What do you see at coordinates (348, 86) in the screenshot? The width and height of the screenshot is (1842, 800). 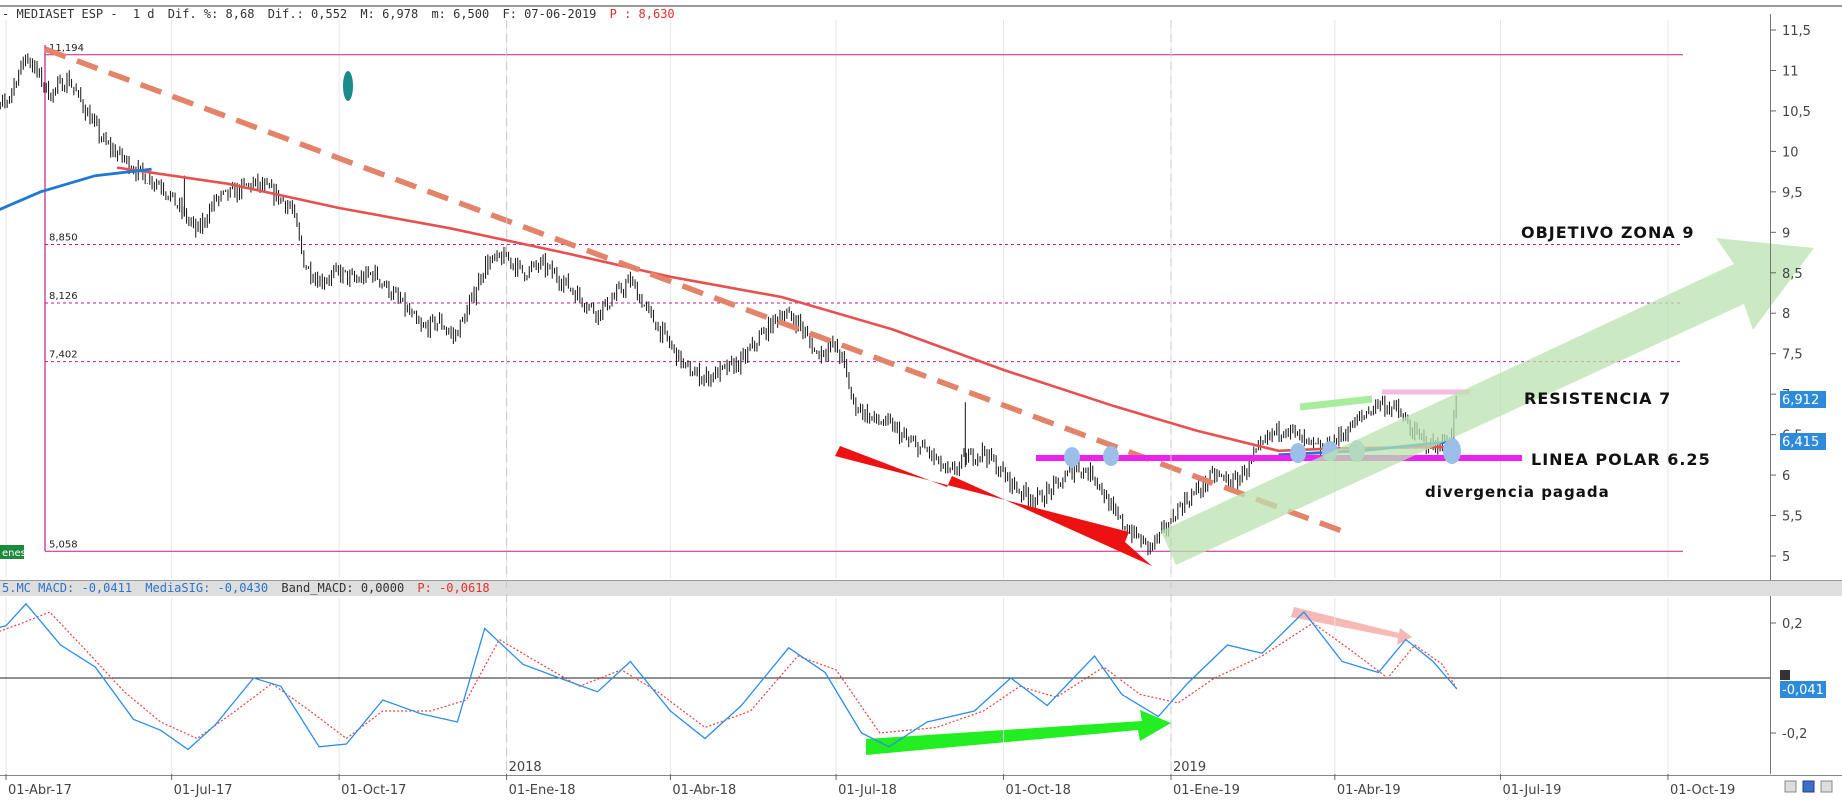 I see `marker-ellipse` at bounding box center [348, 86].